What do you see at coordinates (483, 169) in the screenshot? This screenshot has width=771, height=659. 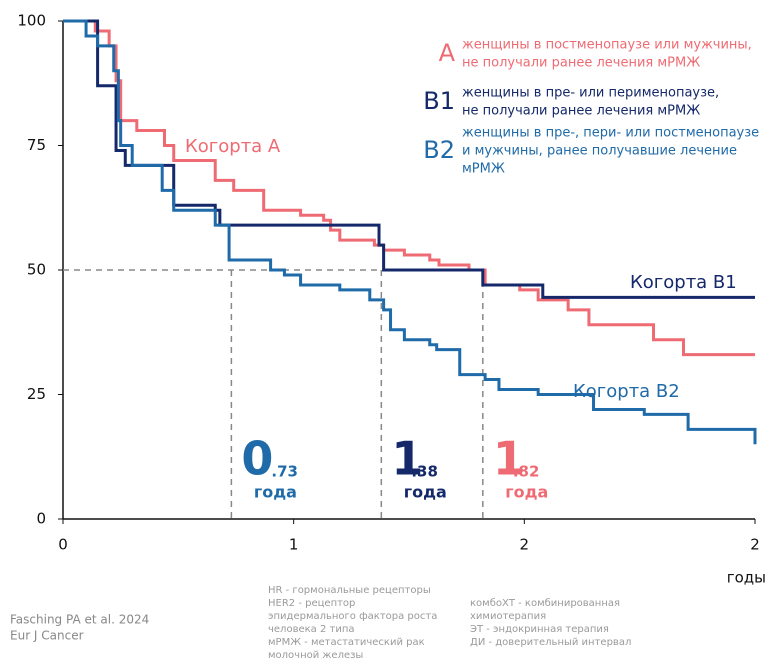 I see `legend-text: мРМЖ` at bounding box center [483, 169].